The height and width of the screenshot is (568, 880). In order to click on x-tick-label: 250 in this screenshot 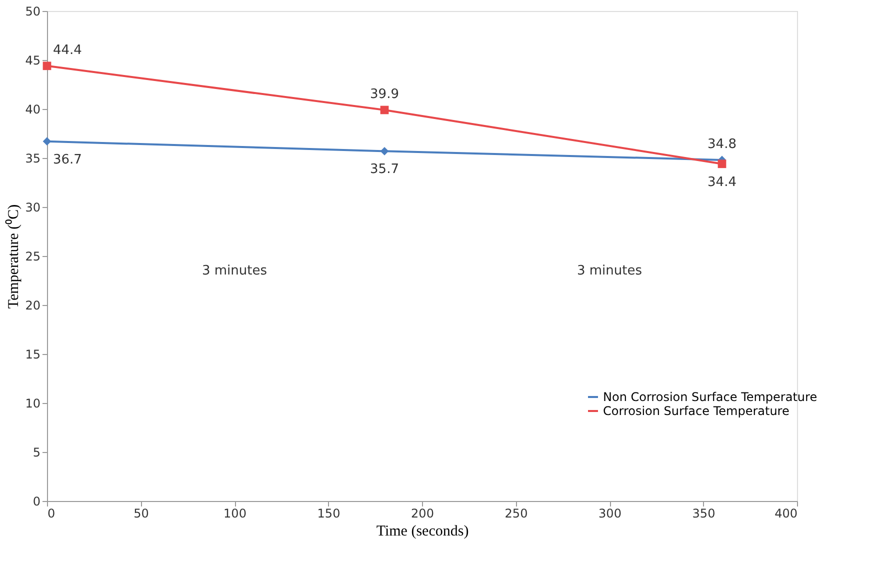, I will do `click(516, 513)`.